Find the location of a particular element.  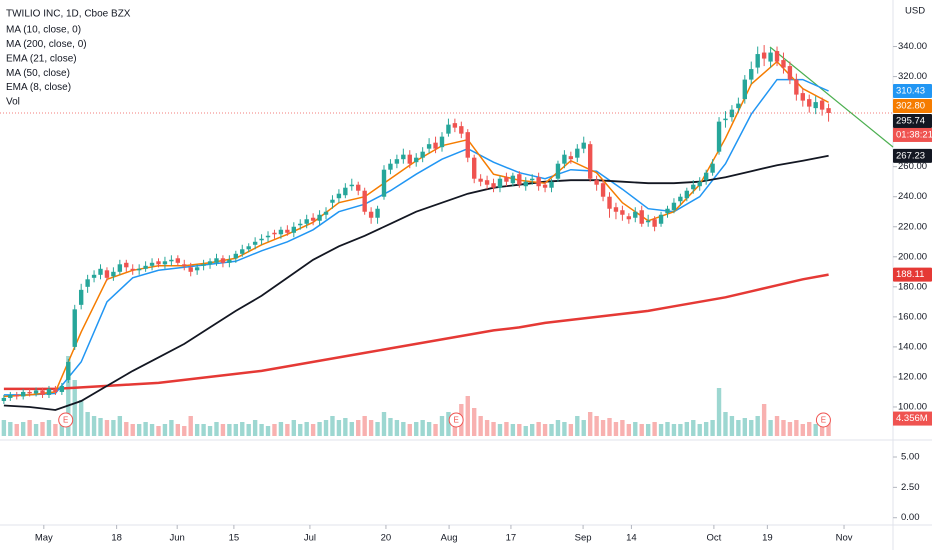

countdown-label: 01:38:21 is located at coordinates (914, 134).